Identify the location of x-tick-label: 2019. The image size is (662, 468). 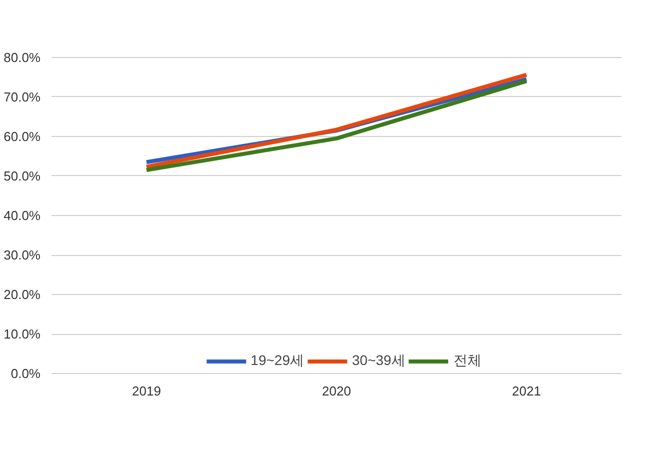
(146, 391).